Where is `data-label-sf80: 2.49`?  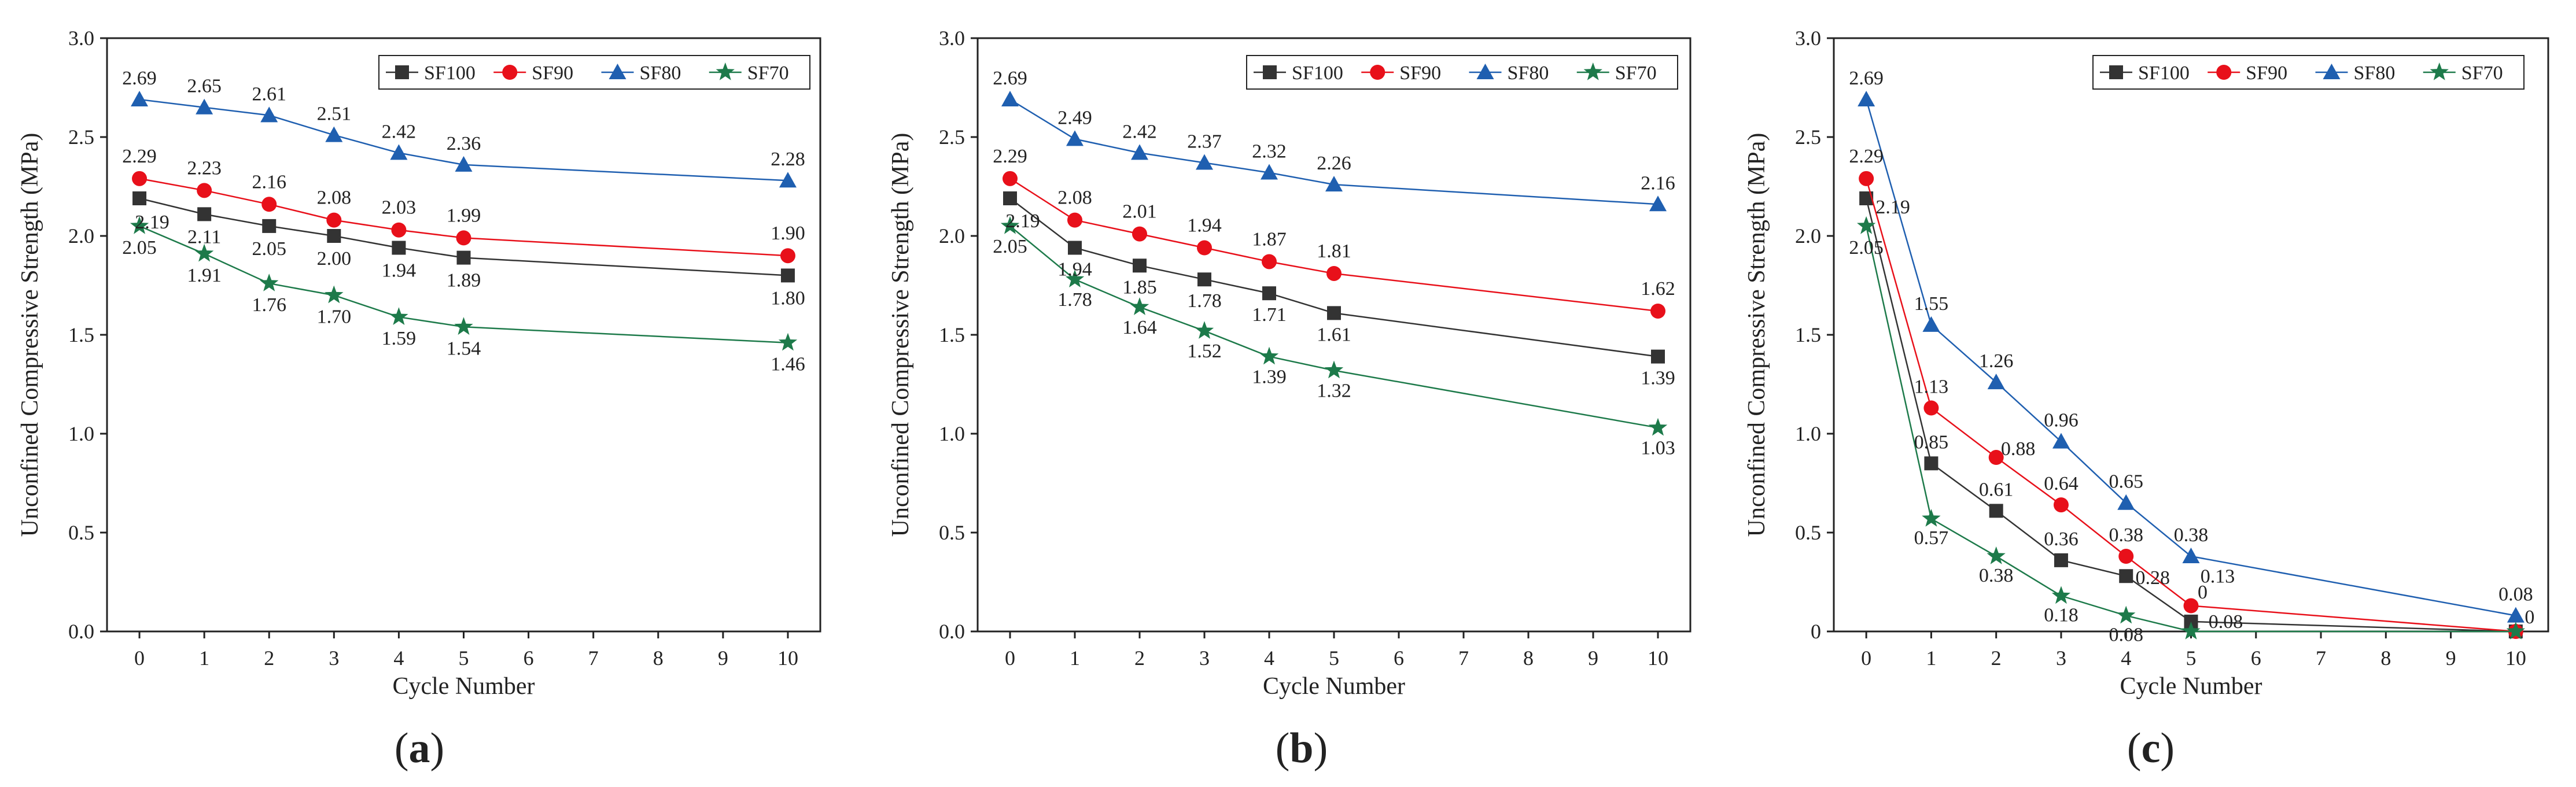
data-label-sf80: 2.49 is located at coordinates (1074, 117).